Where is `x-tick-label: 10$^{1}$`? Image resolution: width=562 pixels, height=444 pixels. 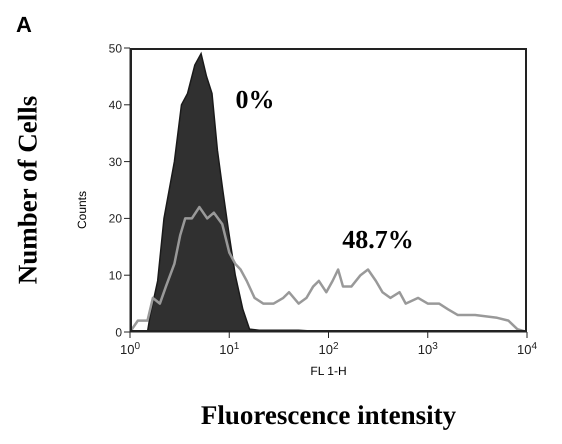 x-tick-label: 10$^{1}$ is located at coordinates (229, 348).